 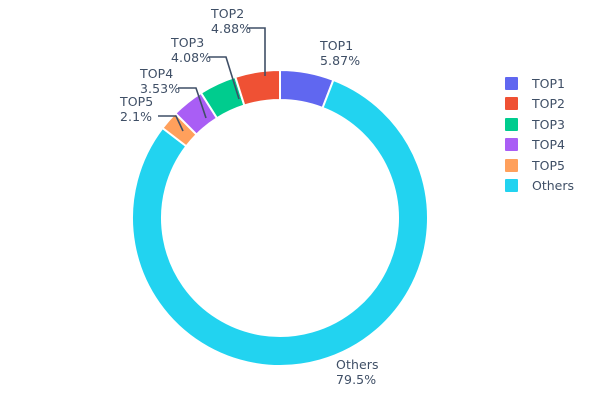 I want to click on legend-label-top5: TOP5, so click(x=548, y=165).